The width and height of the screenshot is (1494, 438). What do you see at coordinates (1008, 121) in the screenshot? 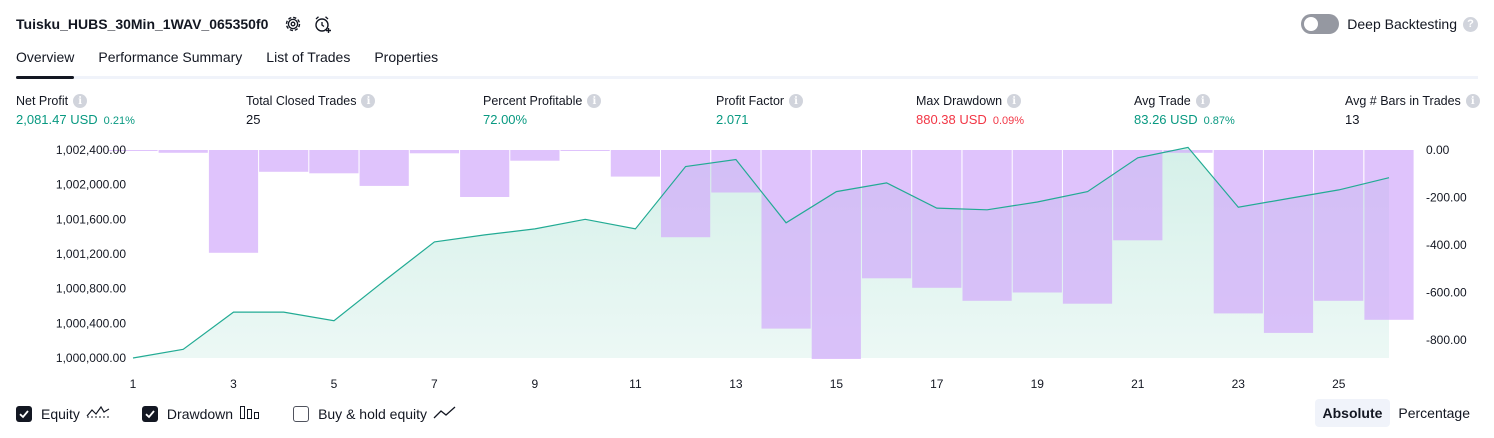
I see `metric-percent: 0.09%` at bounding box center [1008, 121].